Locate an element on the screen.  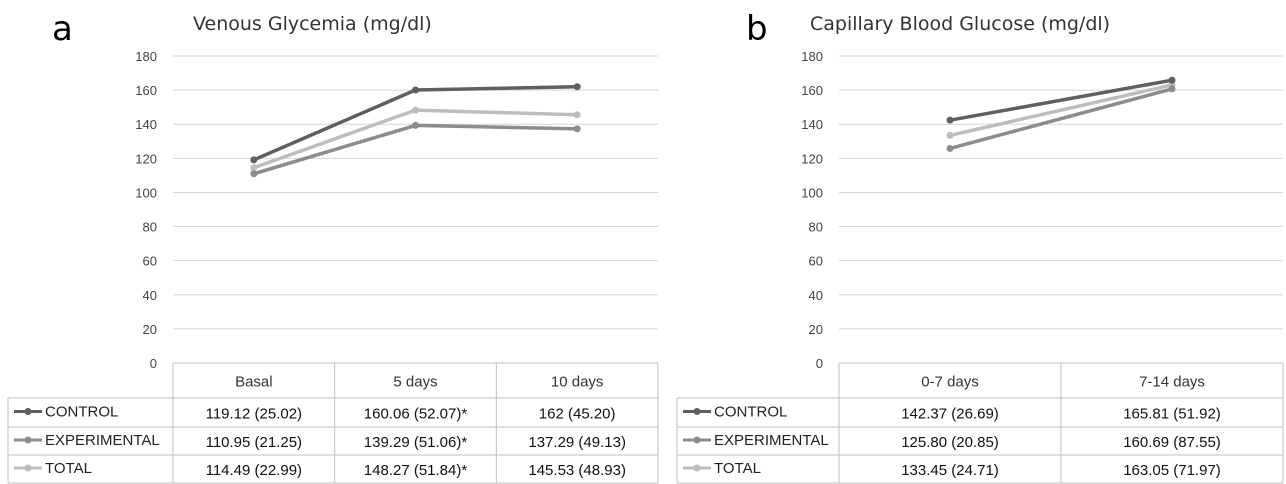
chart-title: Capillary Blood Glucose (mg/dl) is located at coordinates (960, 24).